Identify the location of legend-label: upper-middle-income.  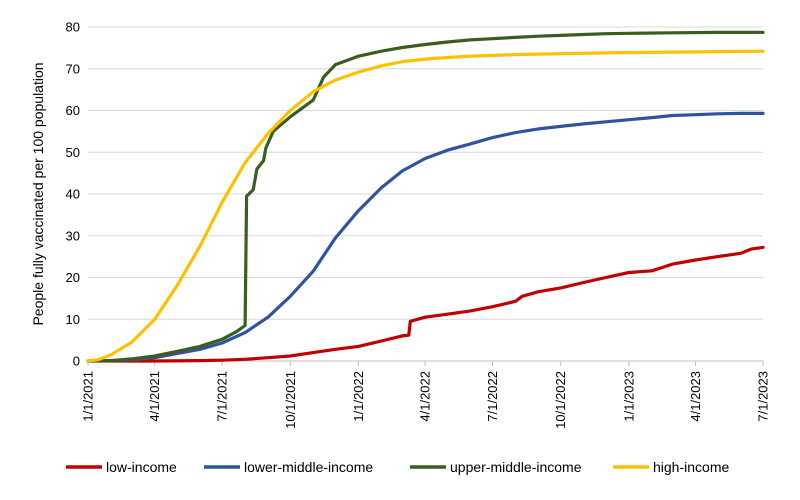
(516, 467).